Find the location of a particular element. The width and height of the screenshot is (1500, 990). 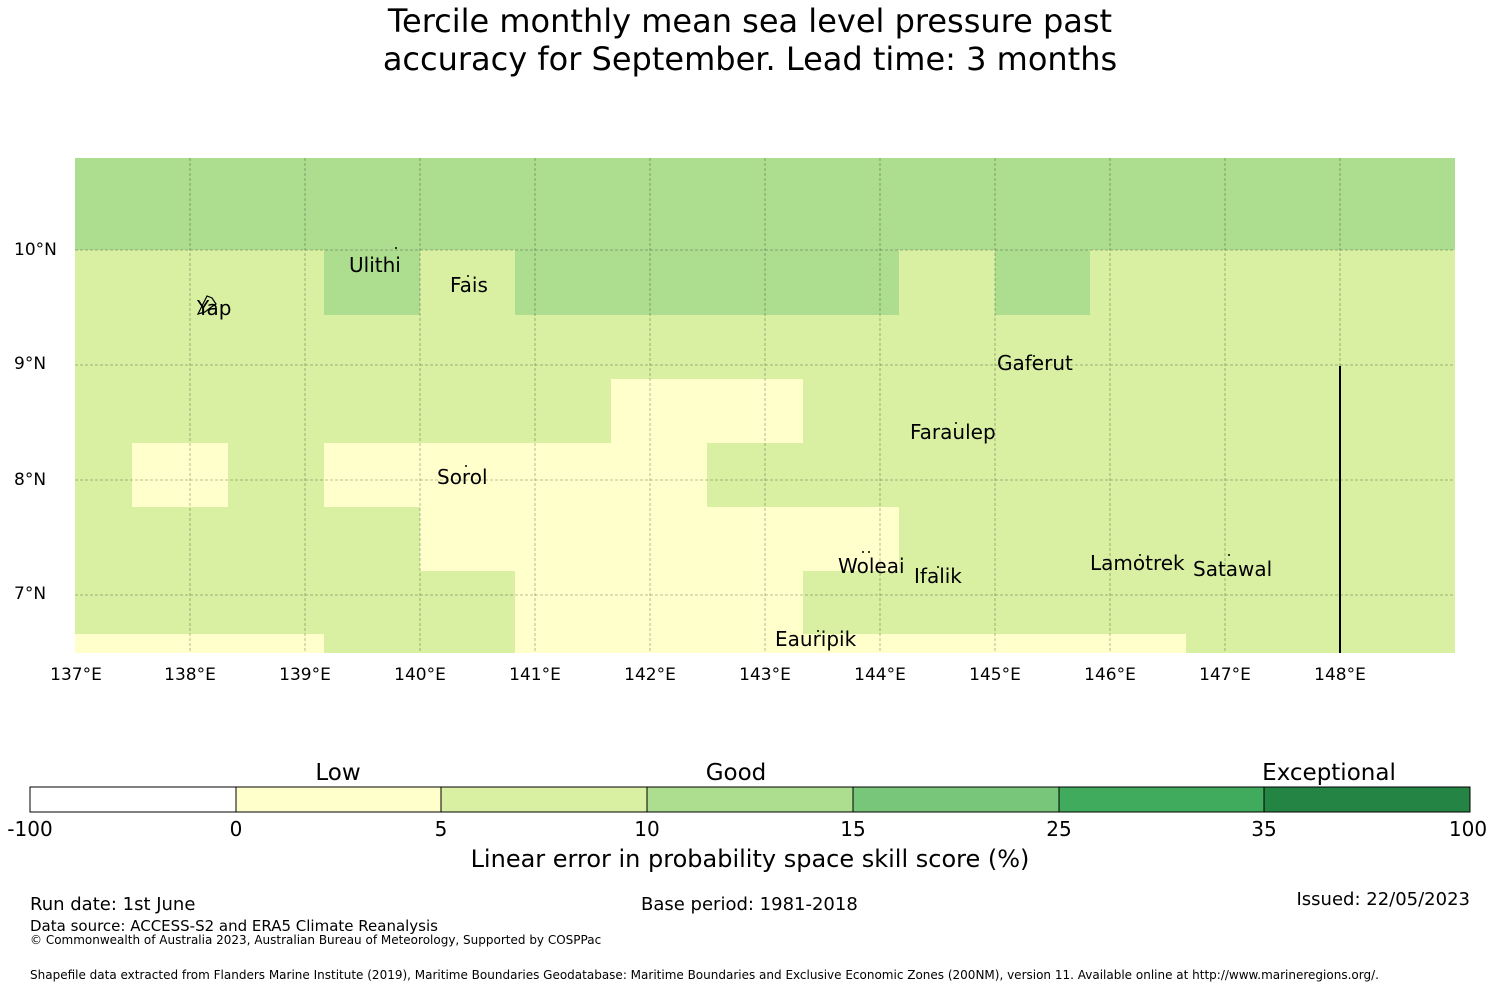

x-tick-label: 147°E is located at coordinates (1225, 675).